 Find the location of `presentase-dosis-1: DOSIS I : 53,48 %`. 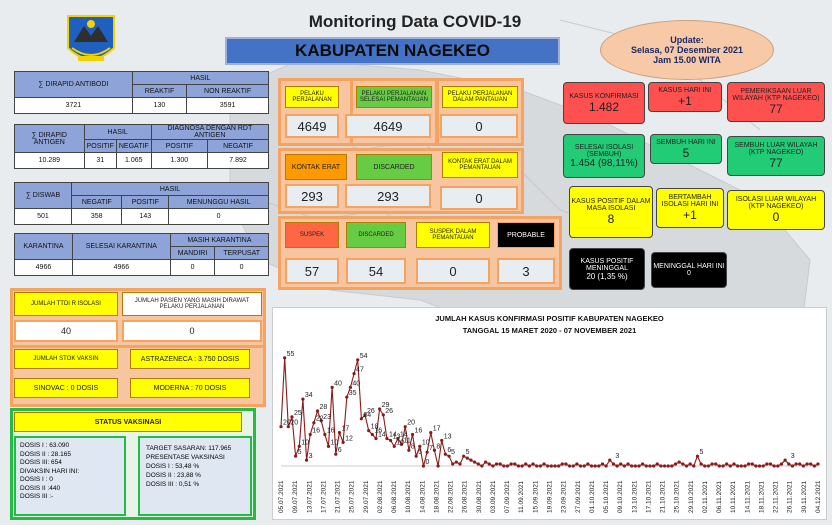

presentase-dosis-1: DOSIS I : 53,48 % is located at coordinates (173, 466).